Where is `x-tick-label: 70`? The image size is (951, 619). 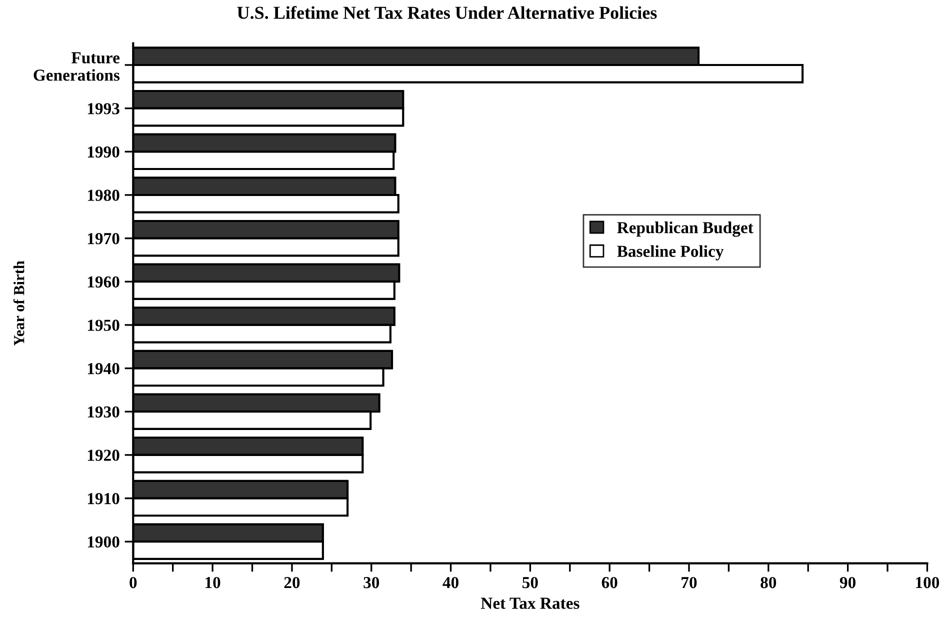 x-tick-label: 70 is located at coordinates (689, 582).